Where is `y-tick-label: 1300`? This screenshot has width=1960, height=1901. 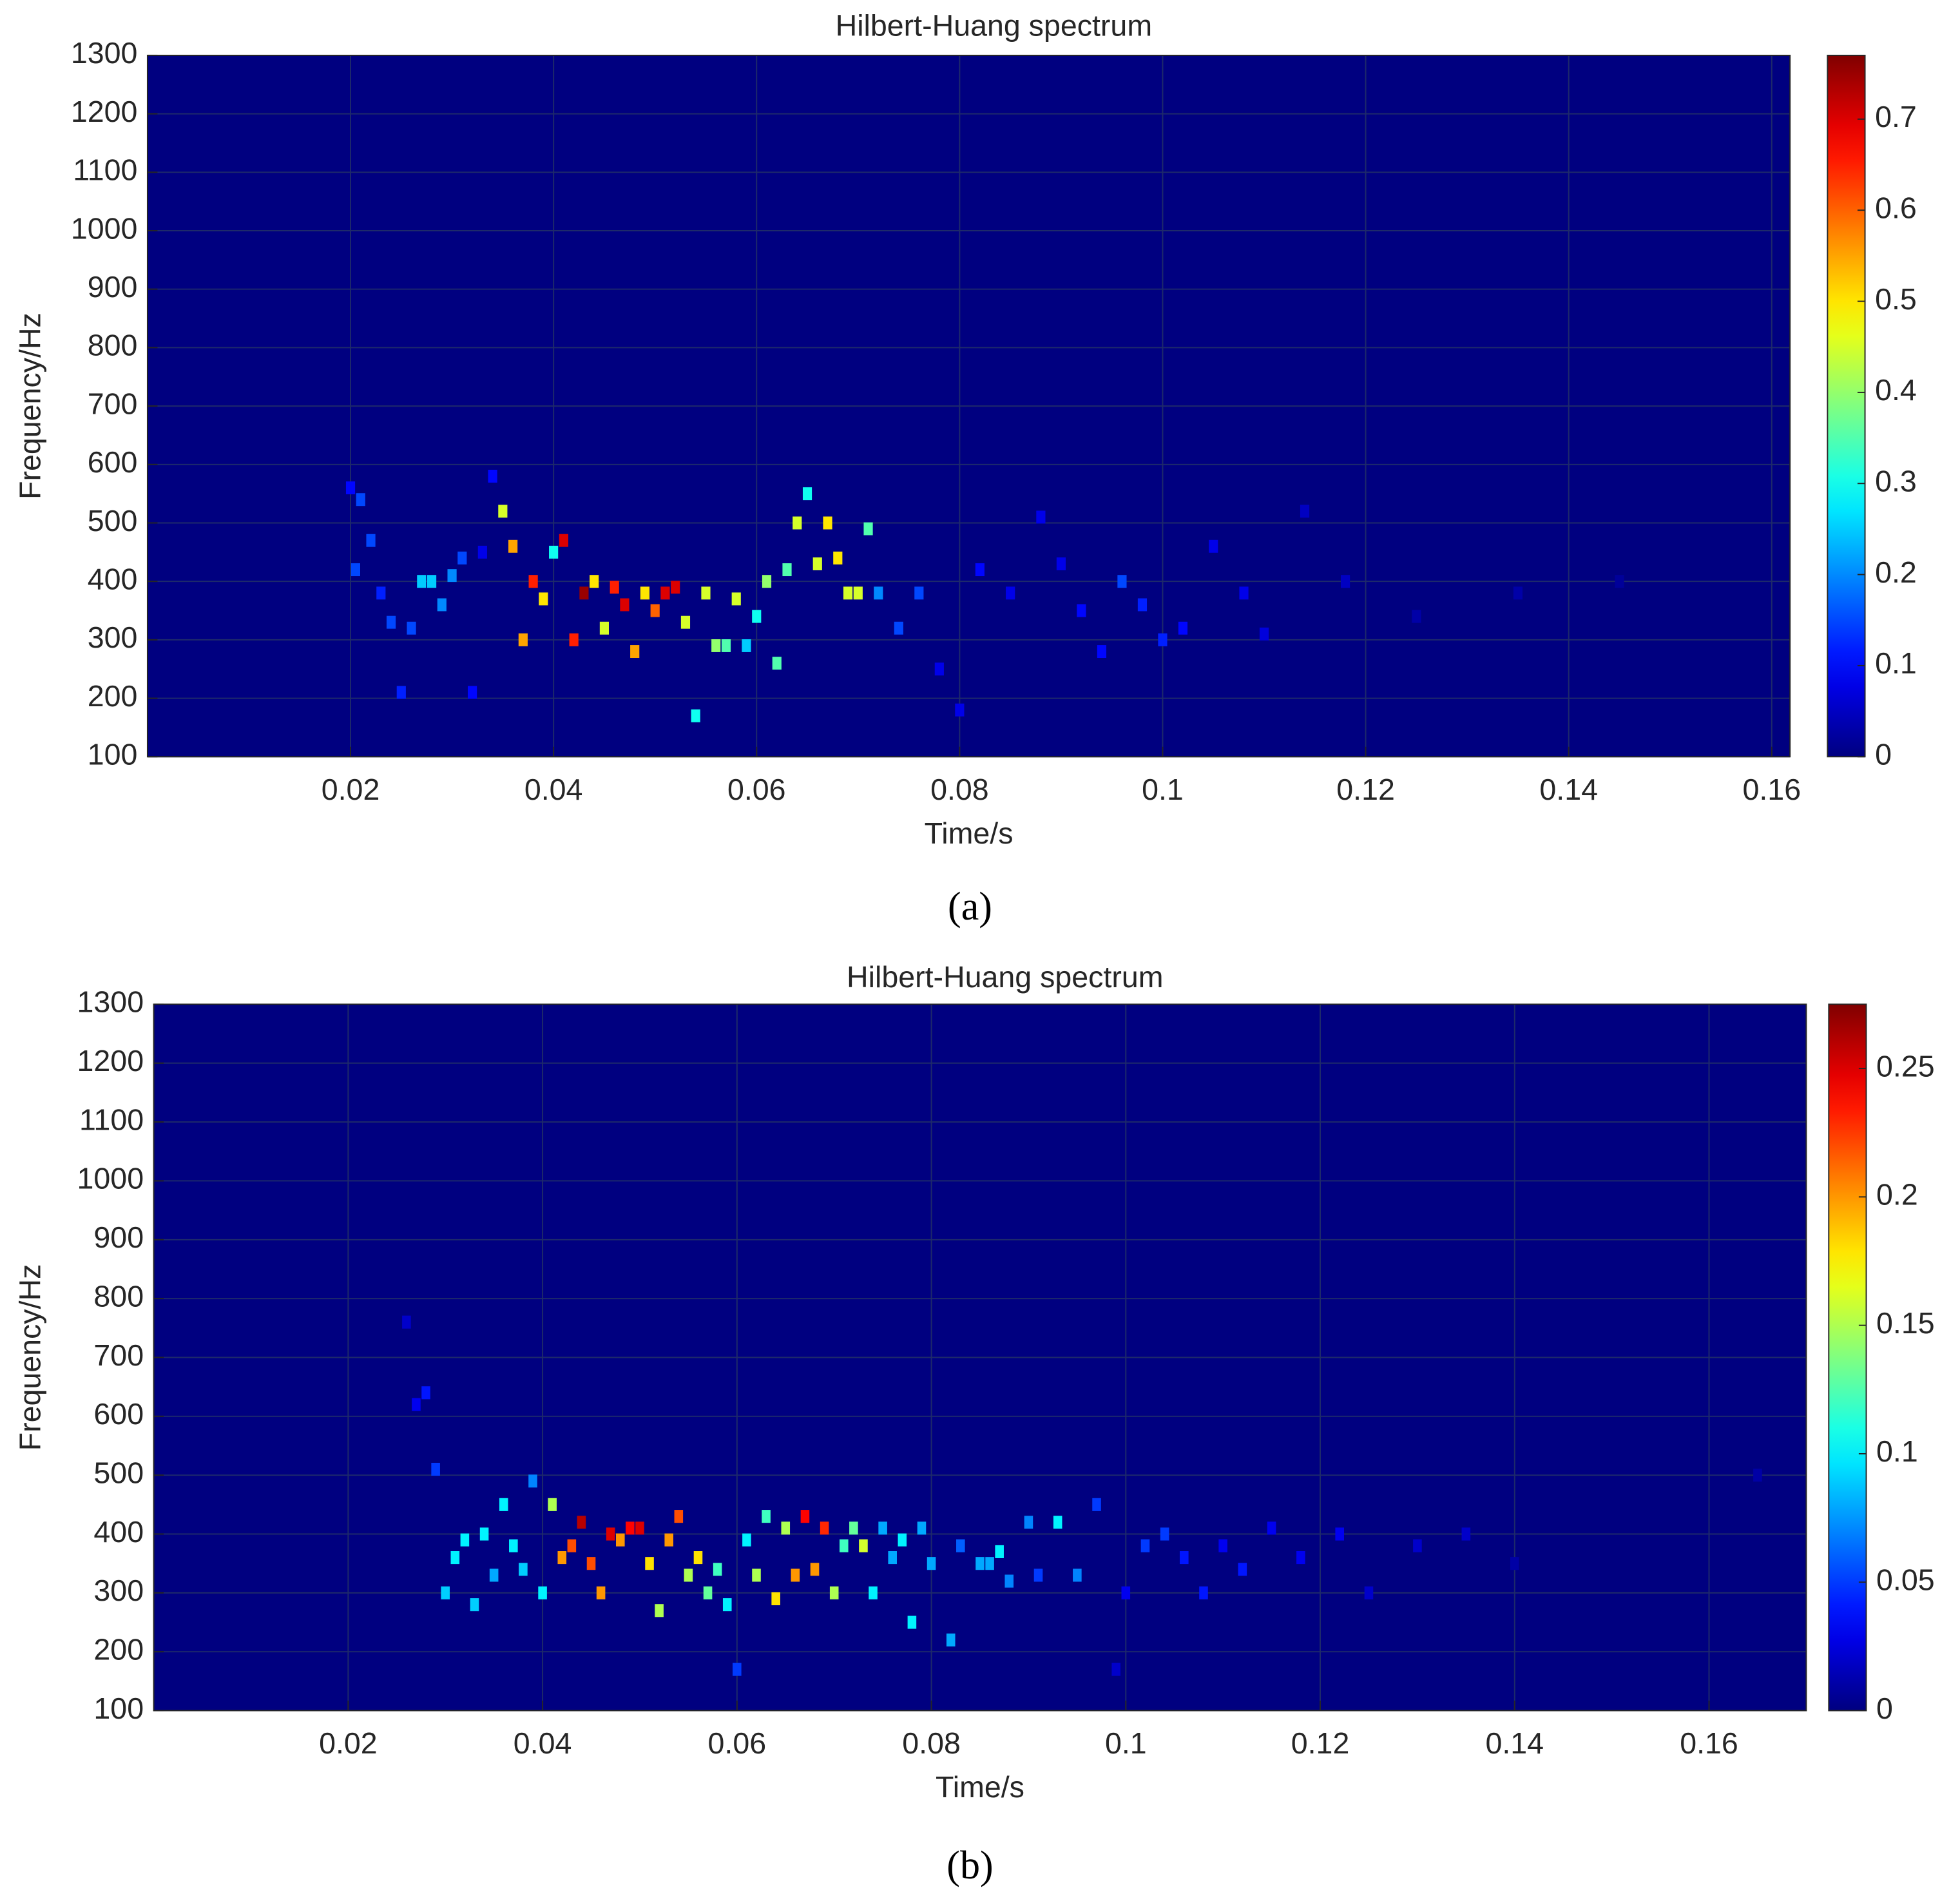
y-tick-label: 1300 is located at coordinates (111, 1002).